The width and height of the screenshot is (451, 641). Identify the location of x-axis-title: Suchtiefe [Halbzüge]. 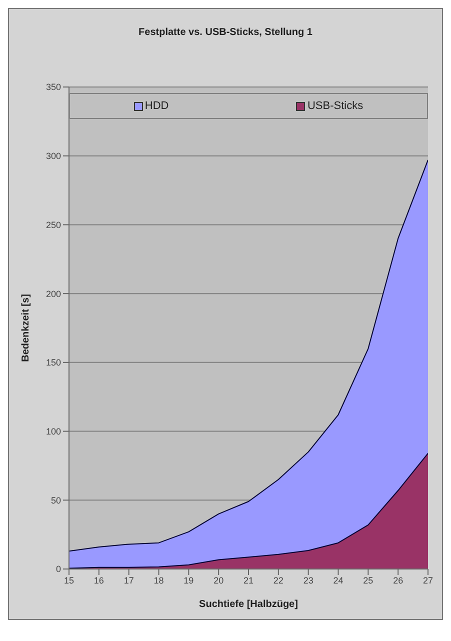
(248, 604).